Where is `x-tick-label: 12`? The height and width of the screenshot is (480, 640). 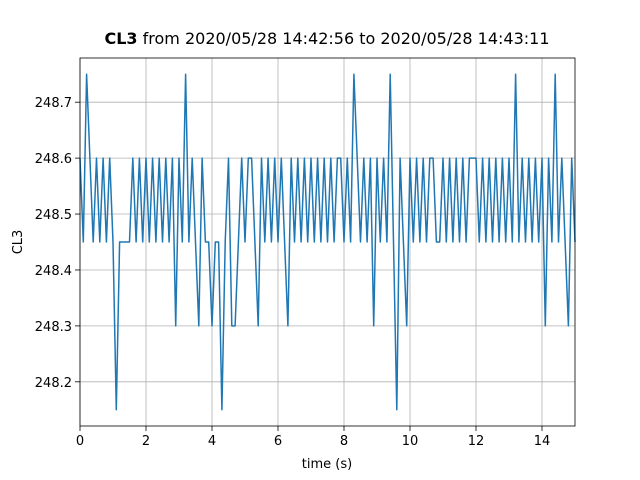 x-tick-label: 12 is located at coordinates (476, 441).